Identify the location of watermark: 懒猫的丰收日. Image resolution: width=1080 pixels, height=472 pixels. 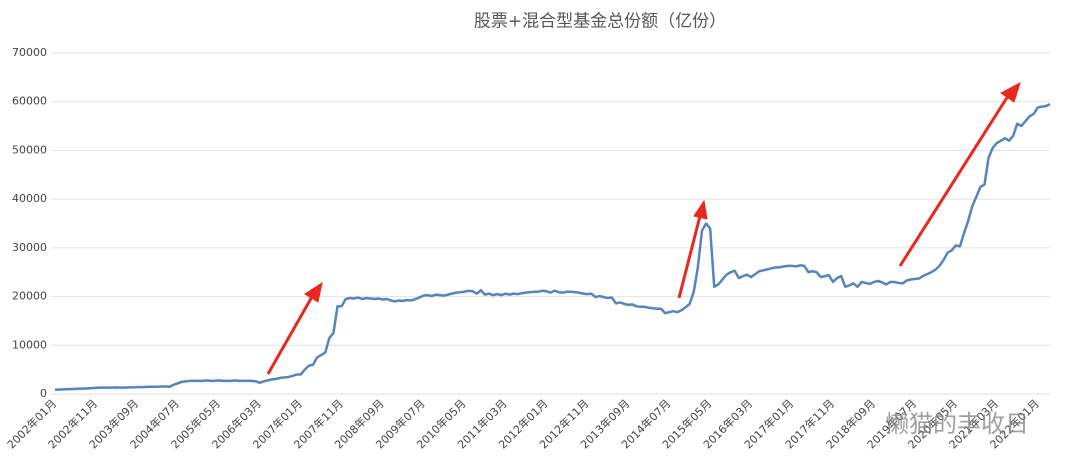
(957, 424).